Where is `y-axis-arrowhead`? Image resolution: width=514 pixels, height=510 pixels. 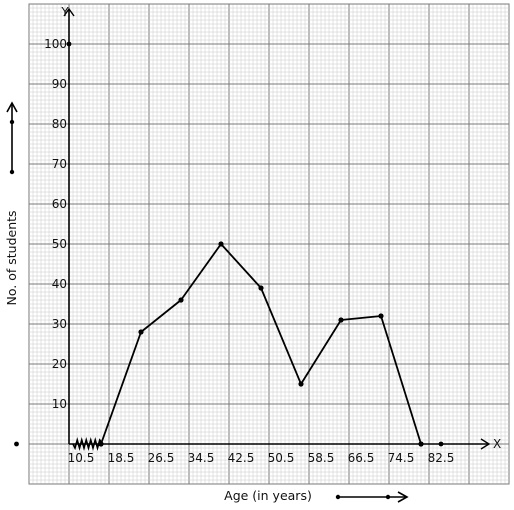 y-axis-arrowhead is located at coordinates (69, 12).